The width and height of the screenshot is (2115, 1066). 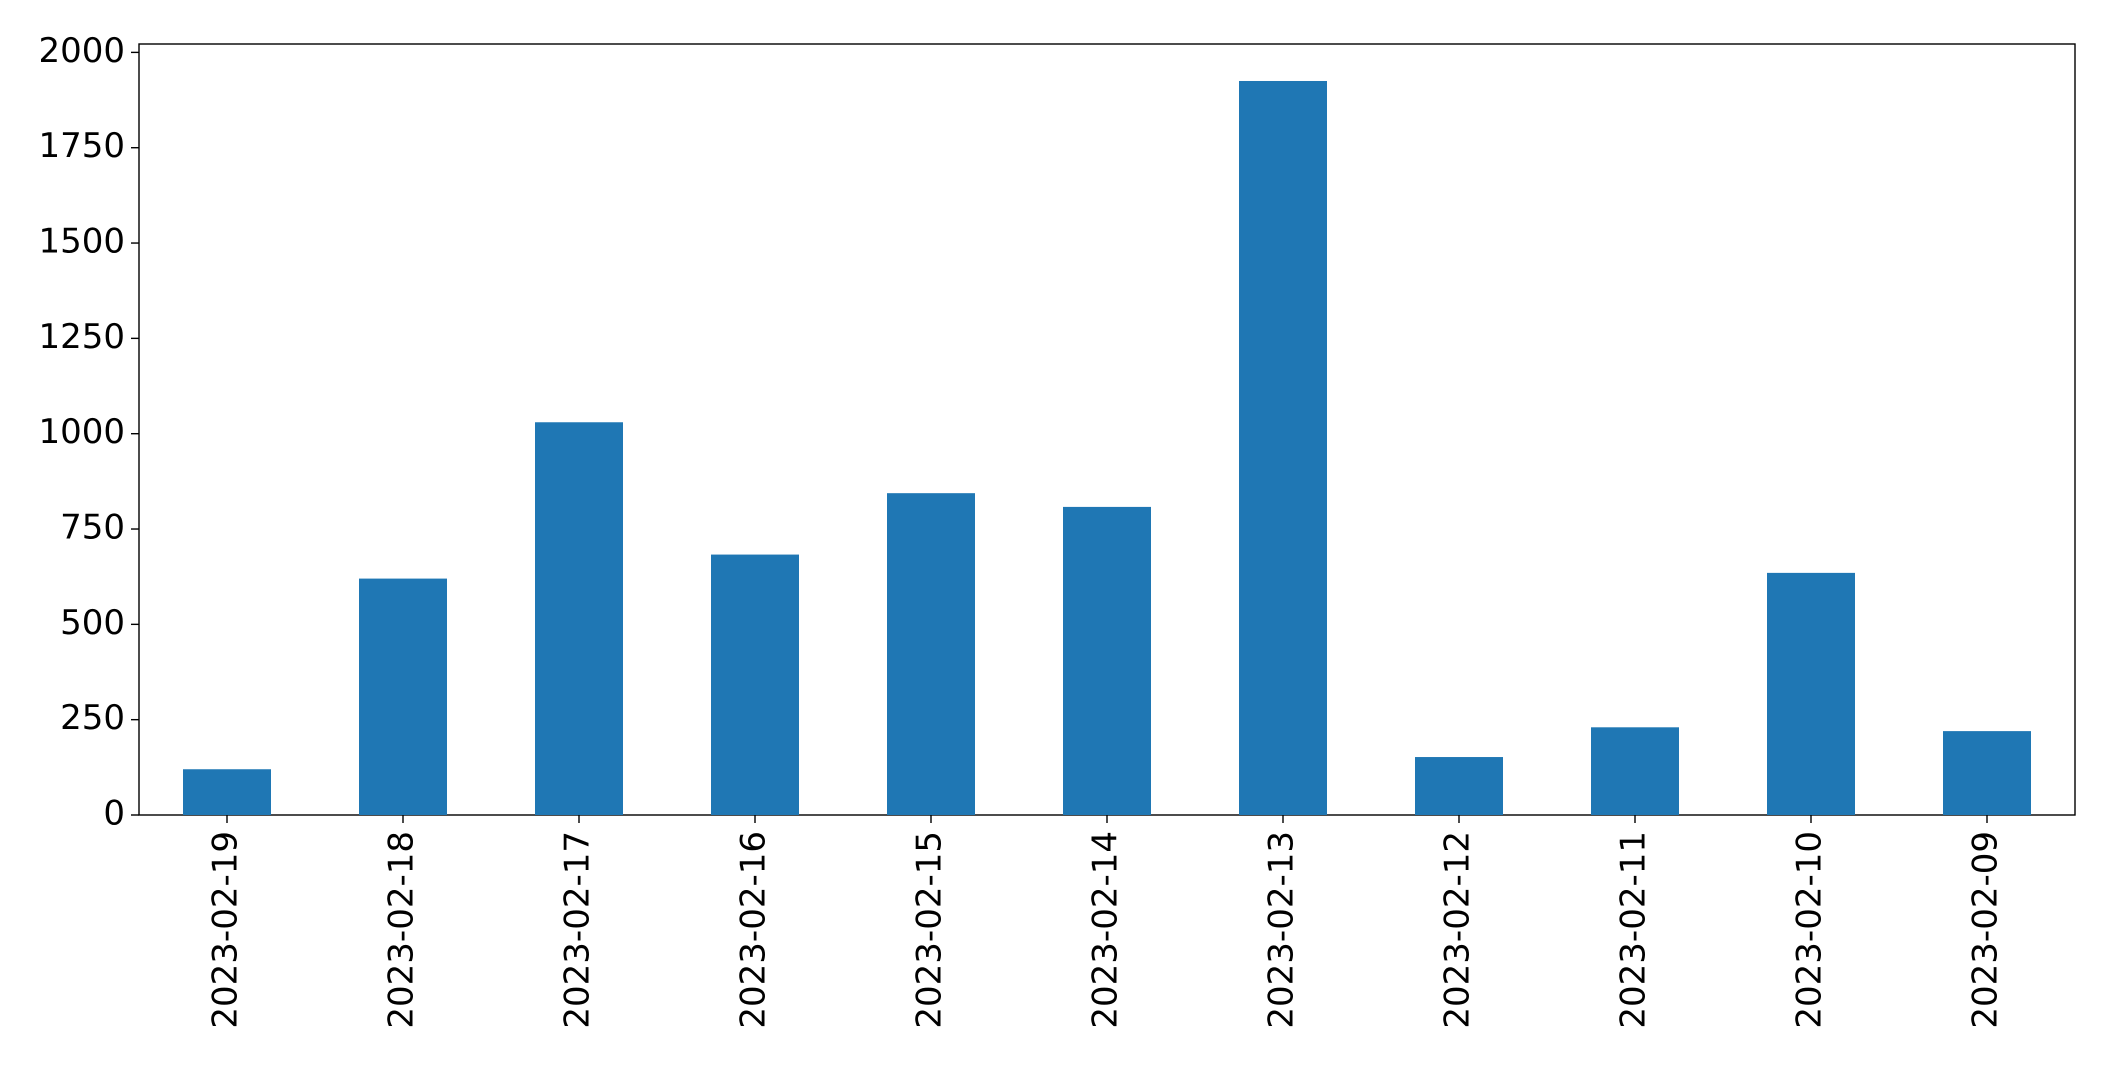 I want to click on x-tick-label: 2023-02-09, so click(x=1986, y=930).